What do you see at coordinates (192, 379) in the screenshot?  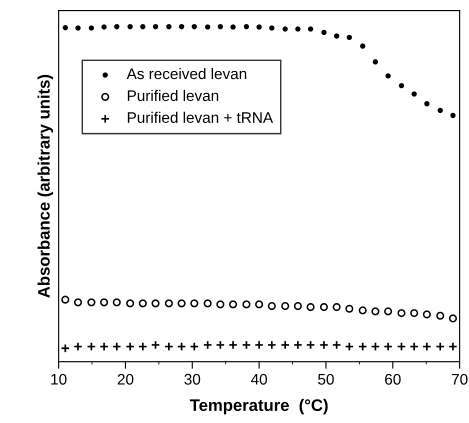 I see `x-tick-label: 30` at bounding box center [192, 379].